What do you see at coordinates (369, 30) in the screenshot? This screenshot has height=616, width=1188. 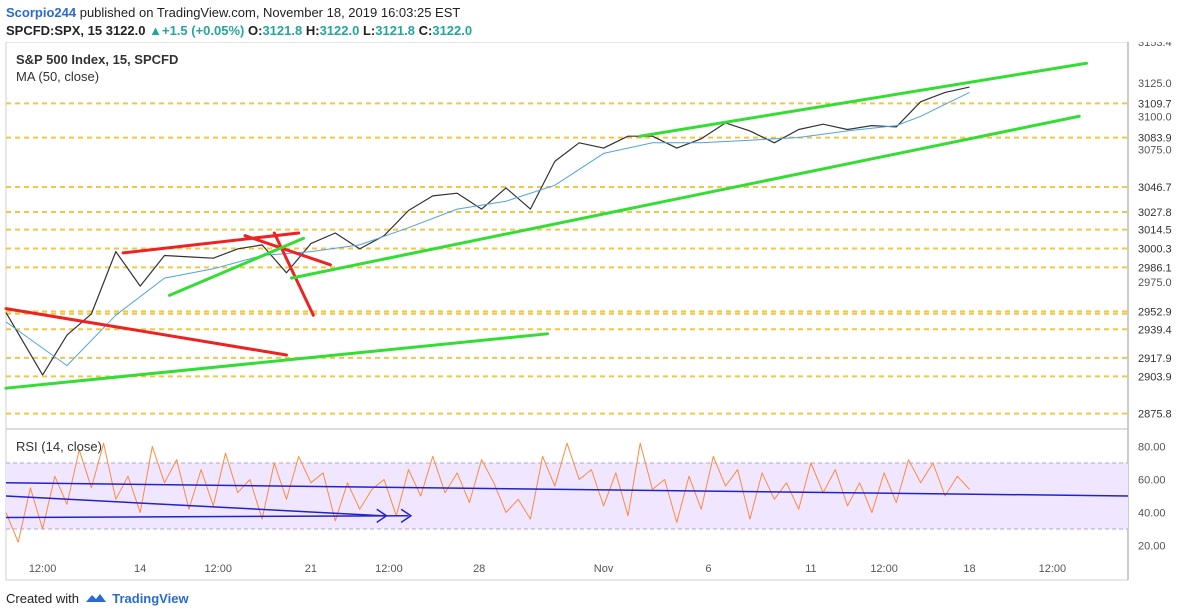 I see `low-label: L:` at bounding box center [369, 30].